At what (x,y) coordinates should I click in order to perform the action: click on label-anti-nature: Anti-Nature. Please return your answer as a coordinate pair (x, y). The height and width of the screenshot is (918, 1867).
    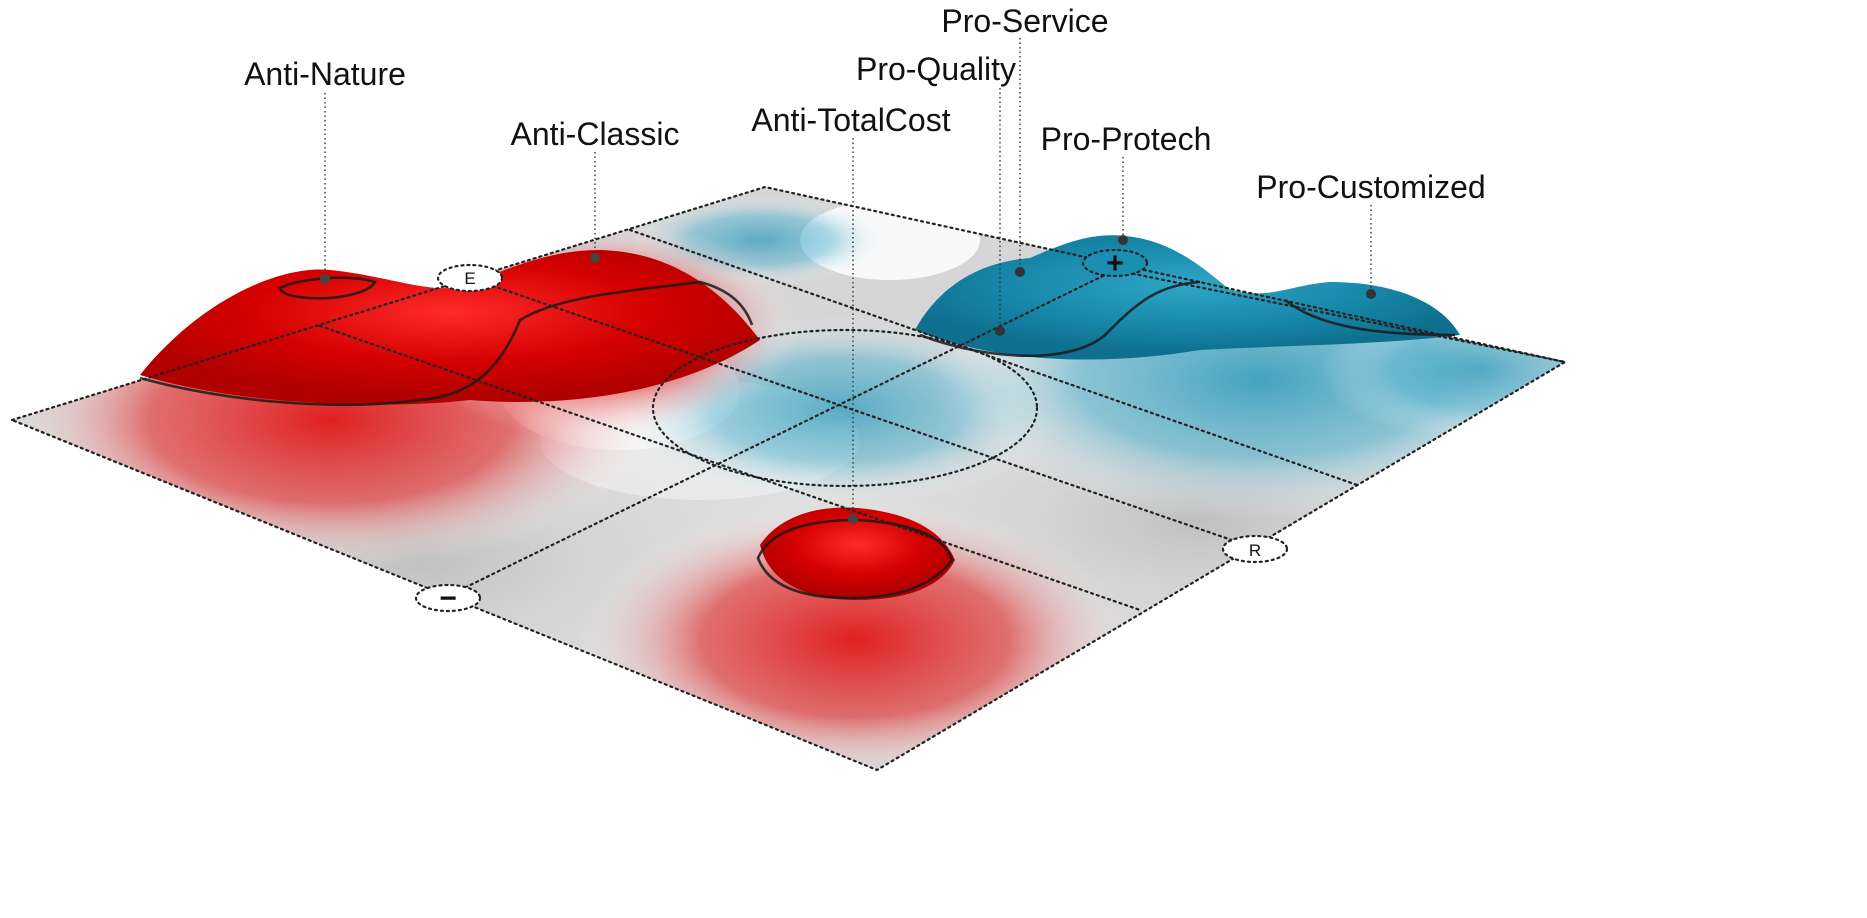
    Looking at the image, I should click on (325, 74).